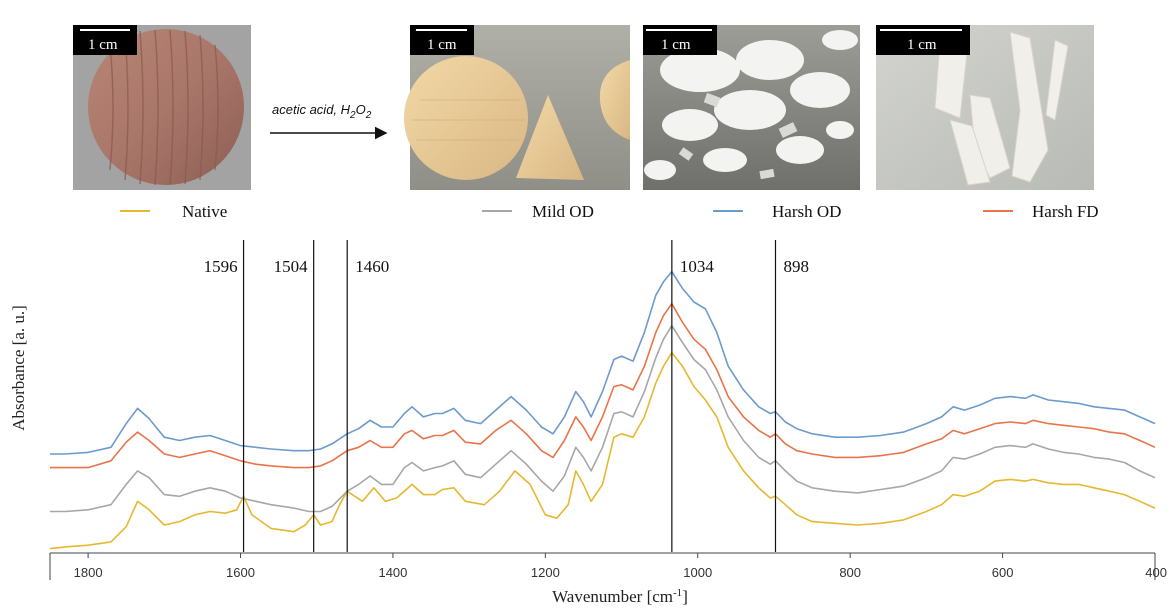  Describe the element at coordinates (1003, 572) in the screenshot. I see `x-tick-label-600: 600` at that location.